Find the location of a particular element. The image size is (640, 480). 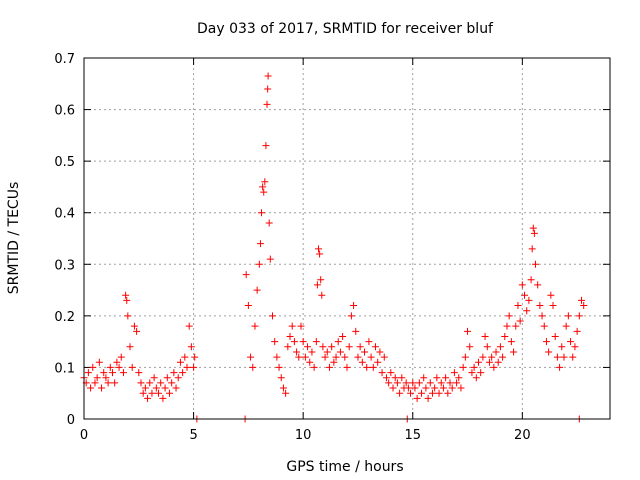

x-axis-label: GPS time / hours is located at coordinates (344, 467).